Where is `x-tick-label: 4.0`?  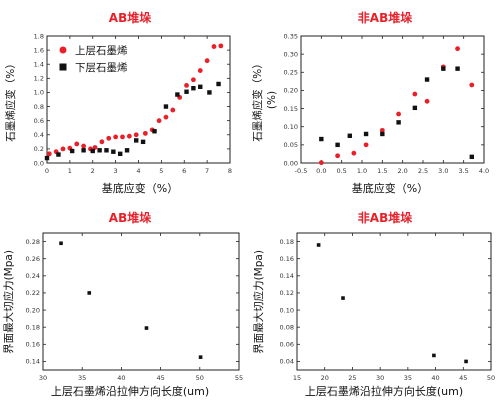
x-tick-label: 4.0 is located at coordinates (484, 171).